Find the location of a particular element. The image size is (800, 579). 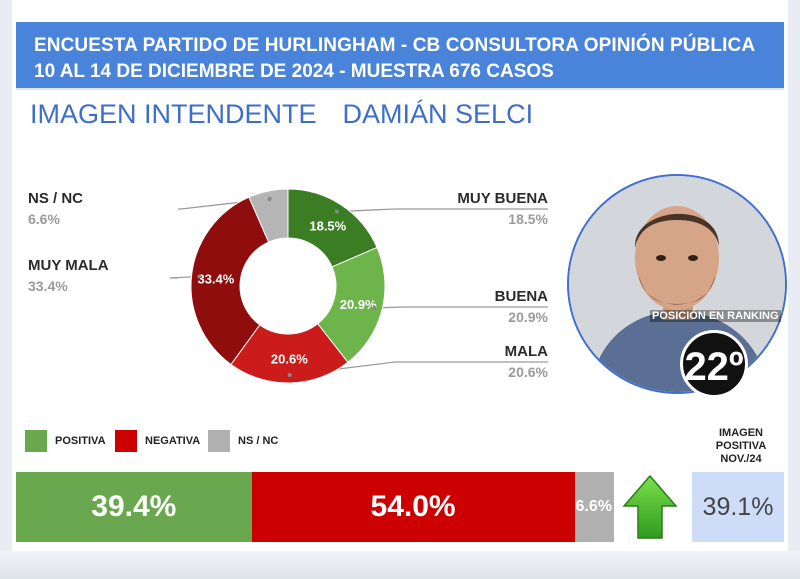

previous-value: 39.1% is located at coordinates (738, 507).